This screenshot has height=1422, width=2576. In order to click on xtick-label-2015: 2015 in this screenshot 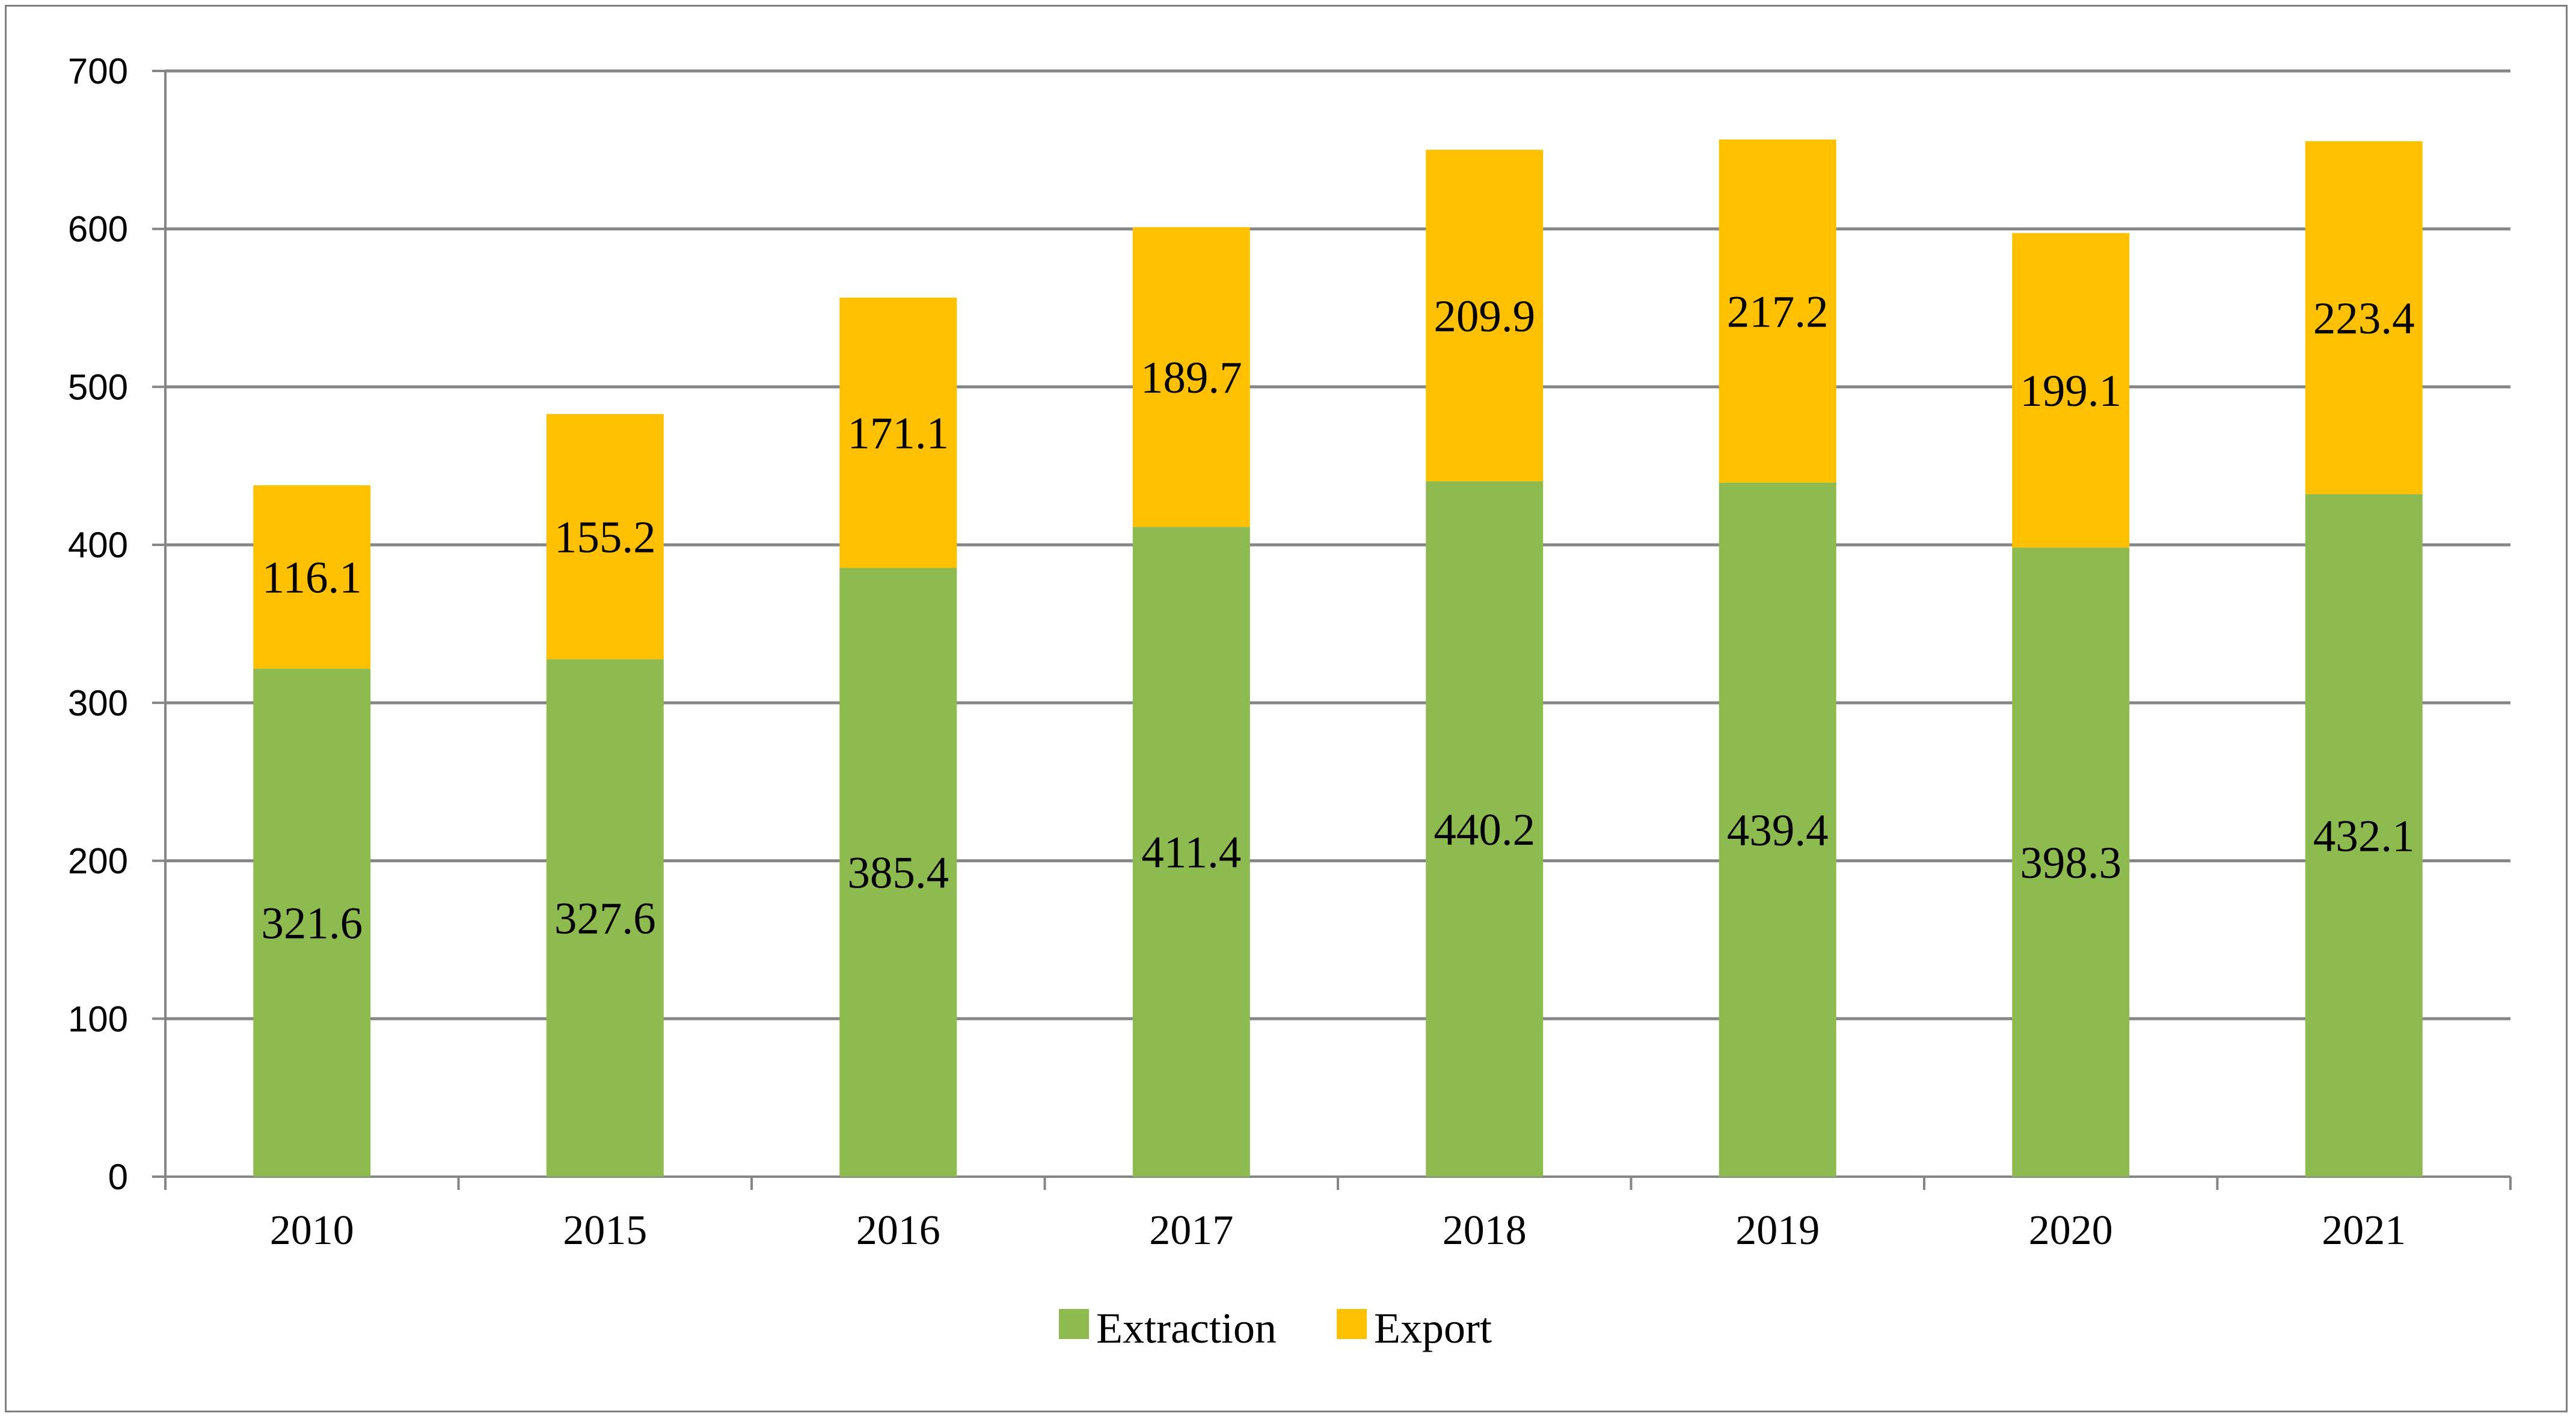, I will do `click(605, 1230)`.